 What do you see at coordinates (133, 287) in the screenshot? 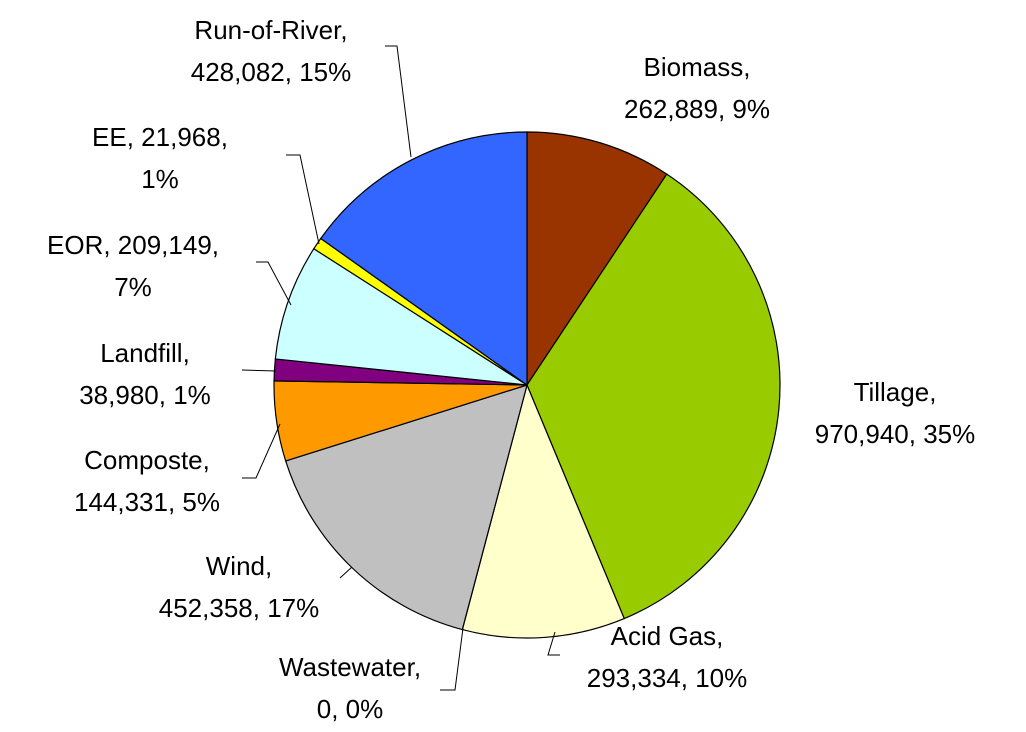
I see `data-label-line: 7%` at bounding box center [133, 287].